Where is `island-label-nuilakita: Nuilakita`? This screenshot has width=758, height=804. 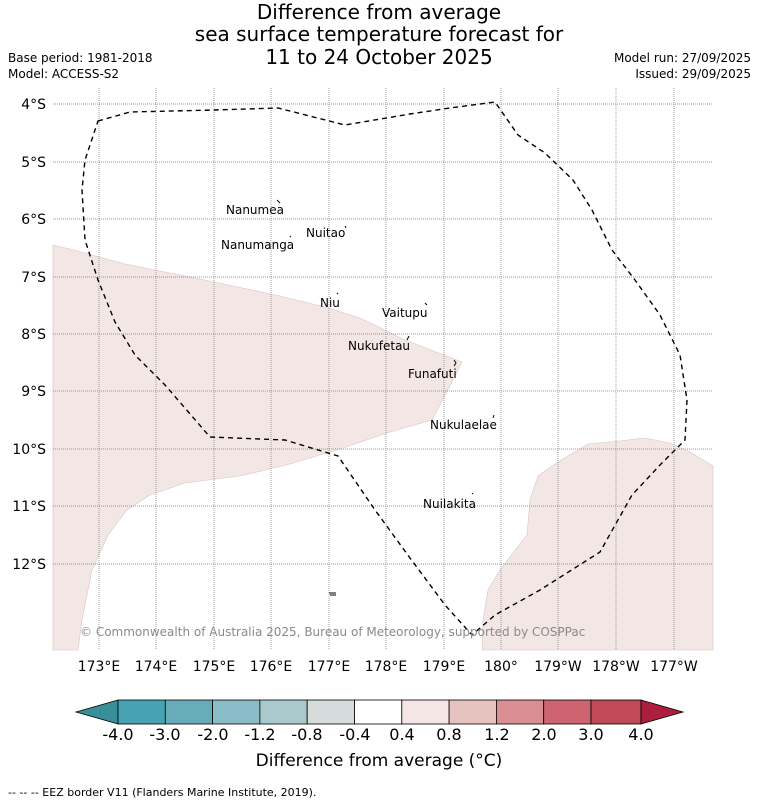 island-label-nuilakita: Nuilakita is located at coordinates (449, 504).